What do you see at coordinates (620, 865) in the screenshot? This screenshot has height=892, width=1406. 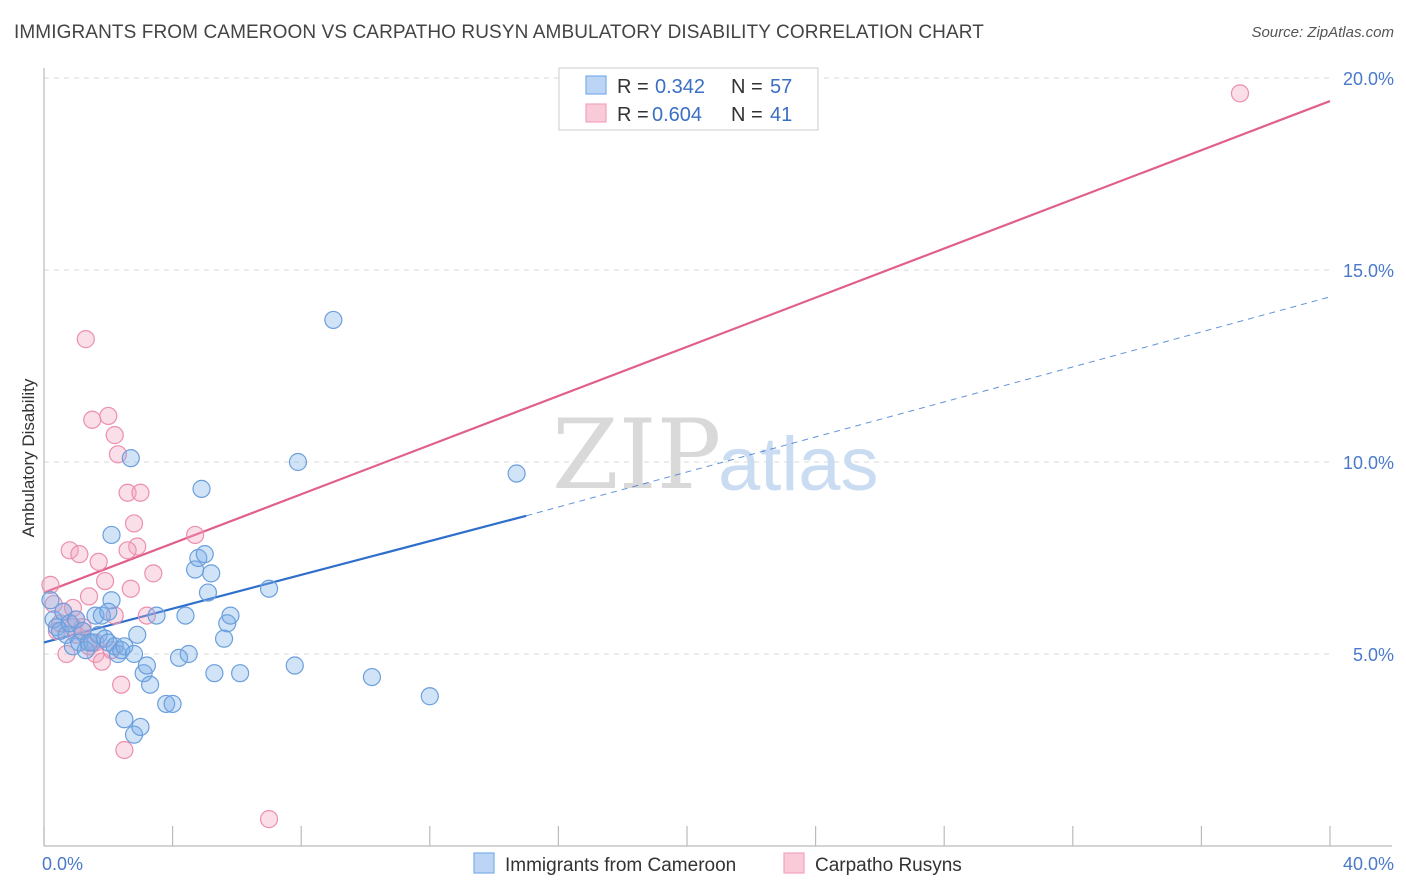 I see `bottom-legend-cameroon: Immigrants from Cameroon` at bounding box center [620, 865].